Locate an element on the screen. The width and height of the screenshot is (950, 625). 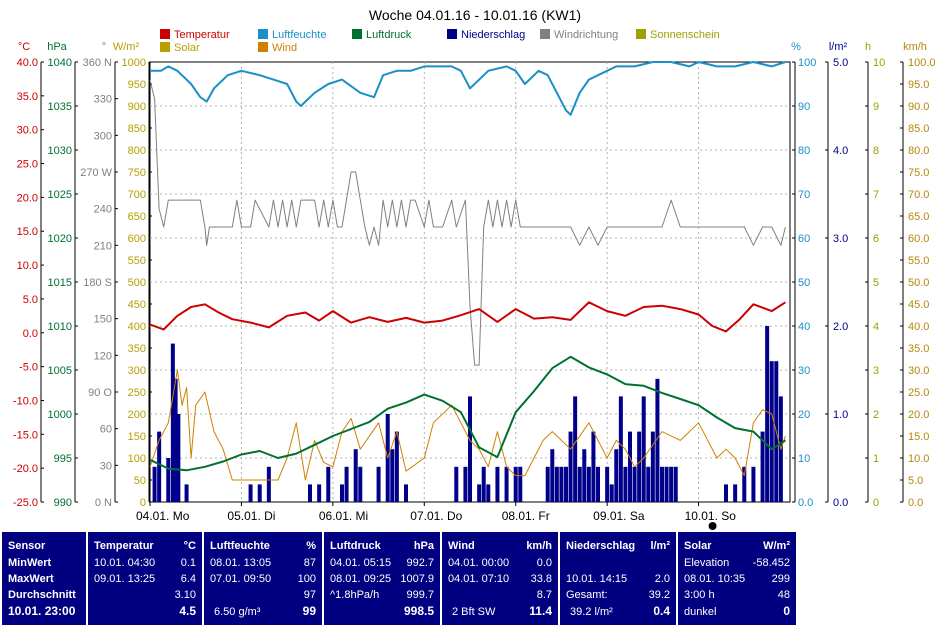
wind-beaufort: 2 Bft SW is located at coordinates (474, 612).